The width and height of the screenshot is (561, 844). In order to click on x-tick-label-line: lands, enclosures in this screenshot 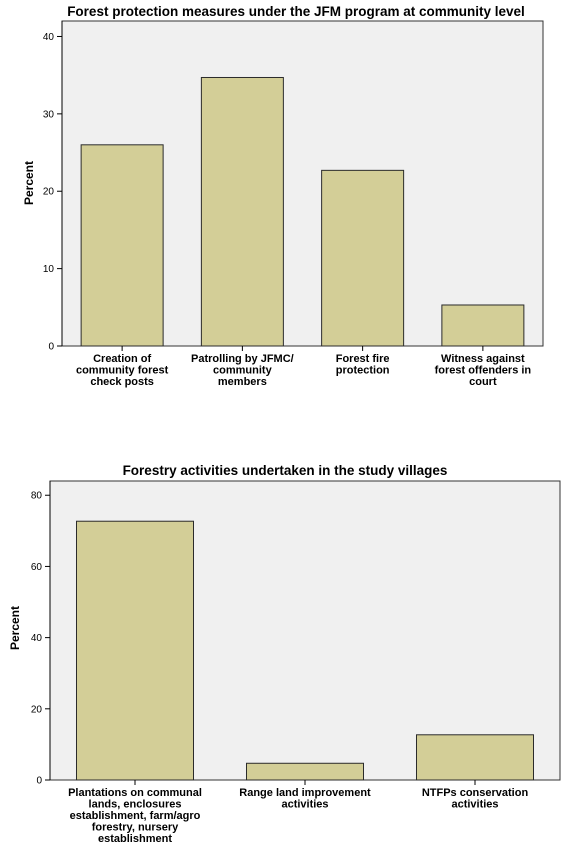, I will do `click(135, 805)`.